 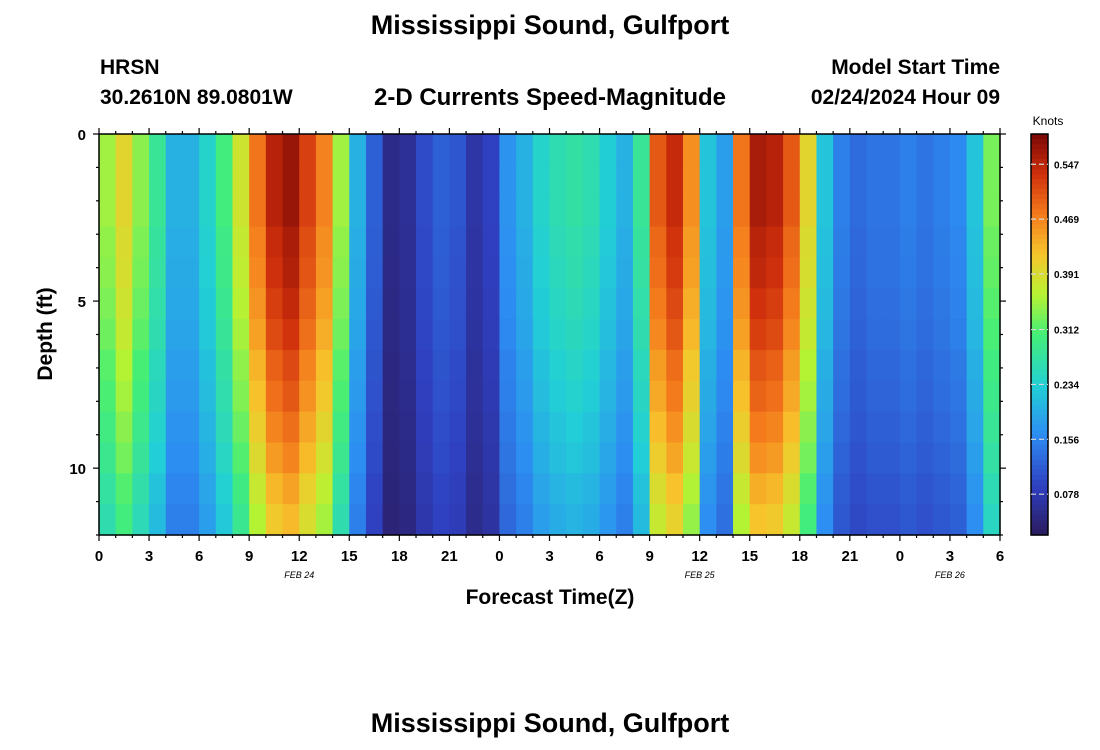 What do you see at coordinates (749, 556) in the screenshot?
I see `x-tick-label: 15` at bounding box center [749, 556].